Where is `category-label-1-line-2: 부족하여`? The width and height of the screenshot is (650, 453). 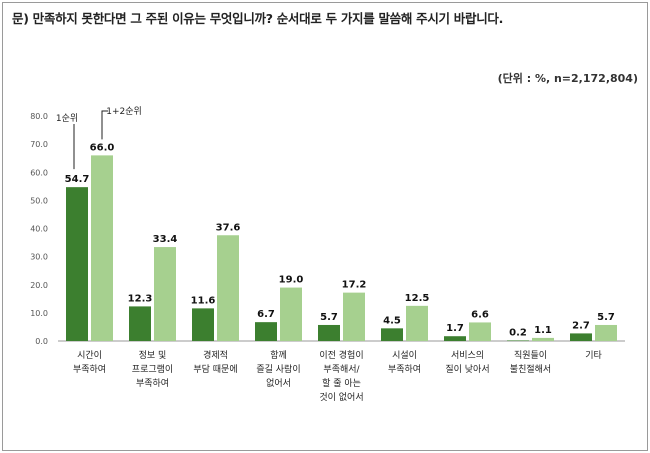 category-label-1-line-2: 부족하여 is located at coordinates (89, 369).